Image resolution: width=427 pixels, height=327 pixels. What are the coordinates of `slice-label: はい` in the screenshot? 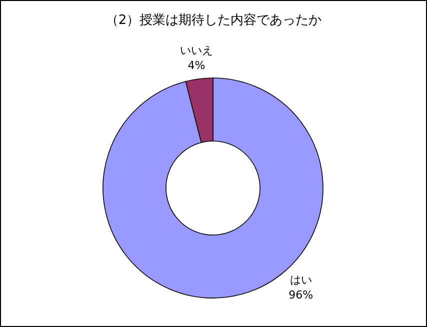 It's located at (301, 279).